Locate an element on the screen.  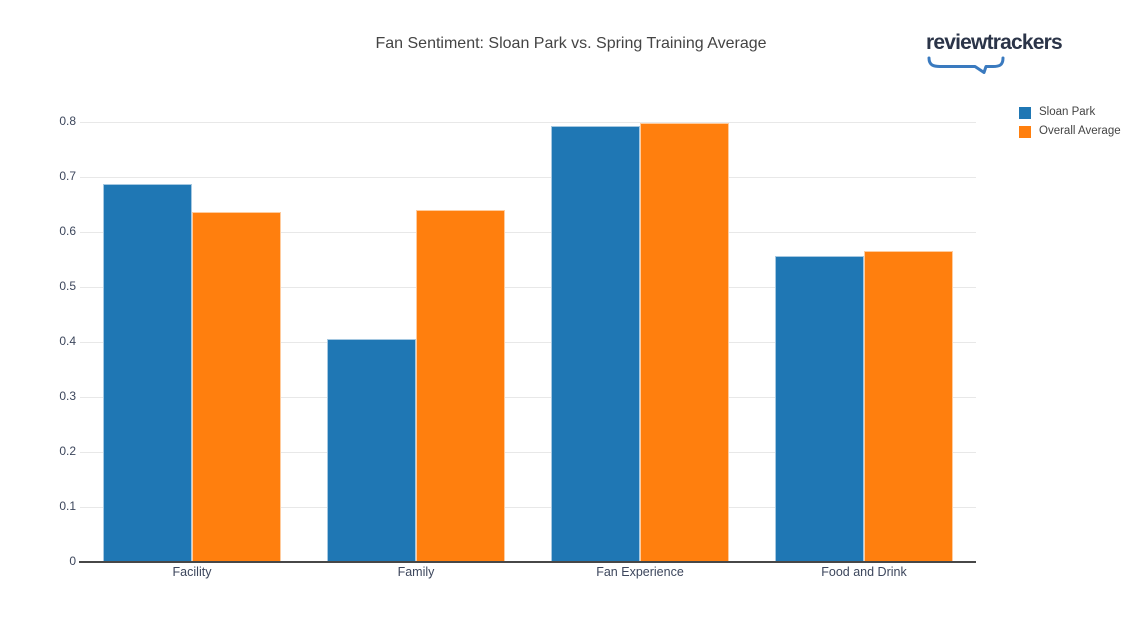
bar-family-sloan-park is located at coordinates (371, 450).